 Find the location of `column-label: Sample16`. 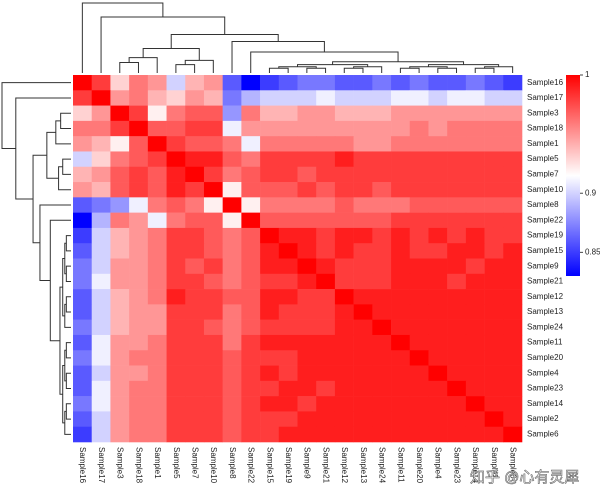

column-label: Sample16 is located at coordinates (82, 465).